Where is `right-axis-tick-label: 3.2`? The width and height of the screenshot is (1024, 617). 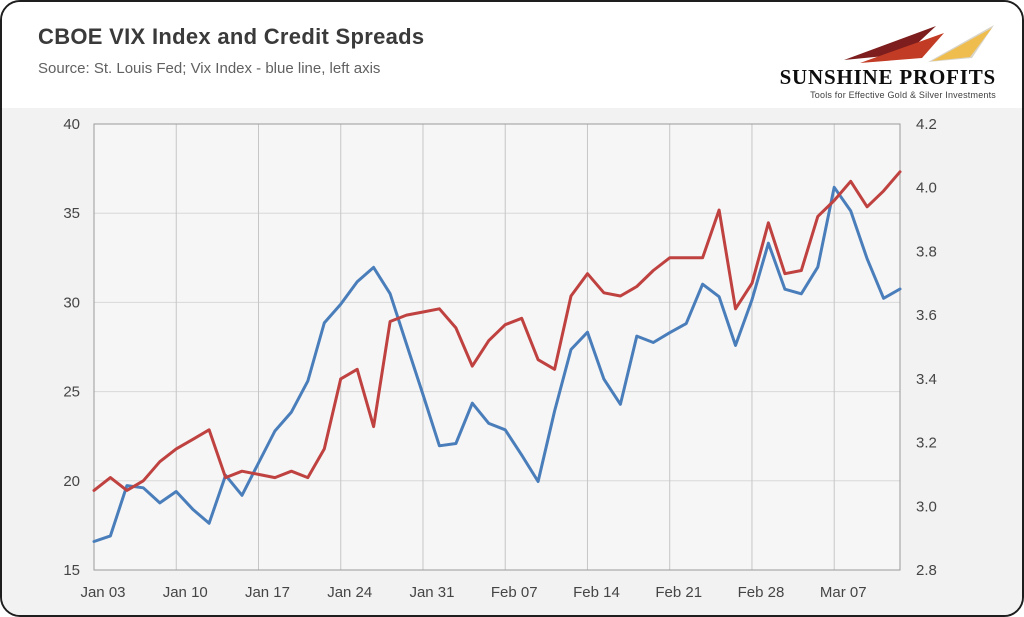 right-axis-tick-label: 3.2 is located at coordinates (926, 443).